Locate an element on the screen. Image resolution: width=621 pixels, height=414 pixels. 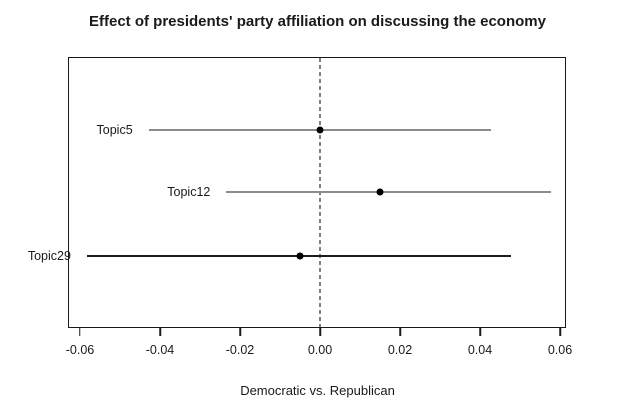
x-axis: -0.06 -0.04 -0.02 0.00 0.02 0.04 0.06 is located at coordinates (318, 348).